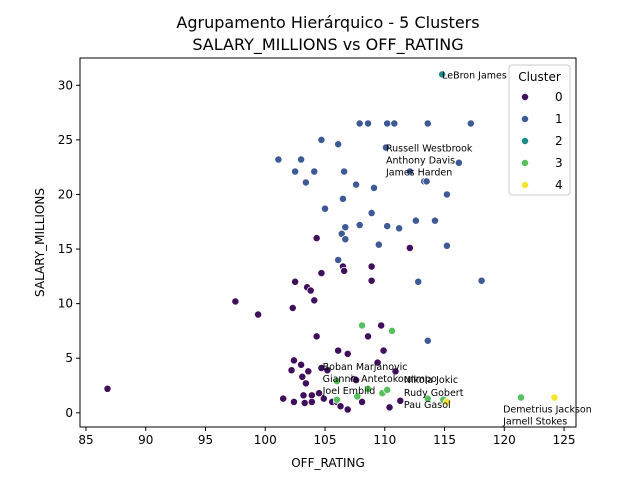  Describe the element at coordinates (65, 249) in the screenshot. I see `y-tick-label: 15` at that location.